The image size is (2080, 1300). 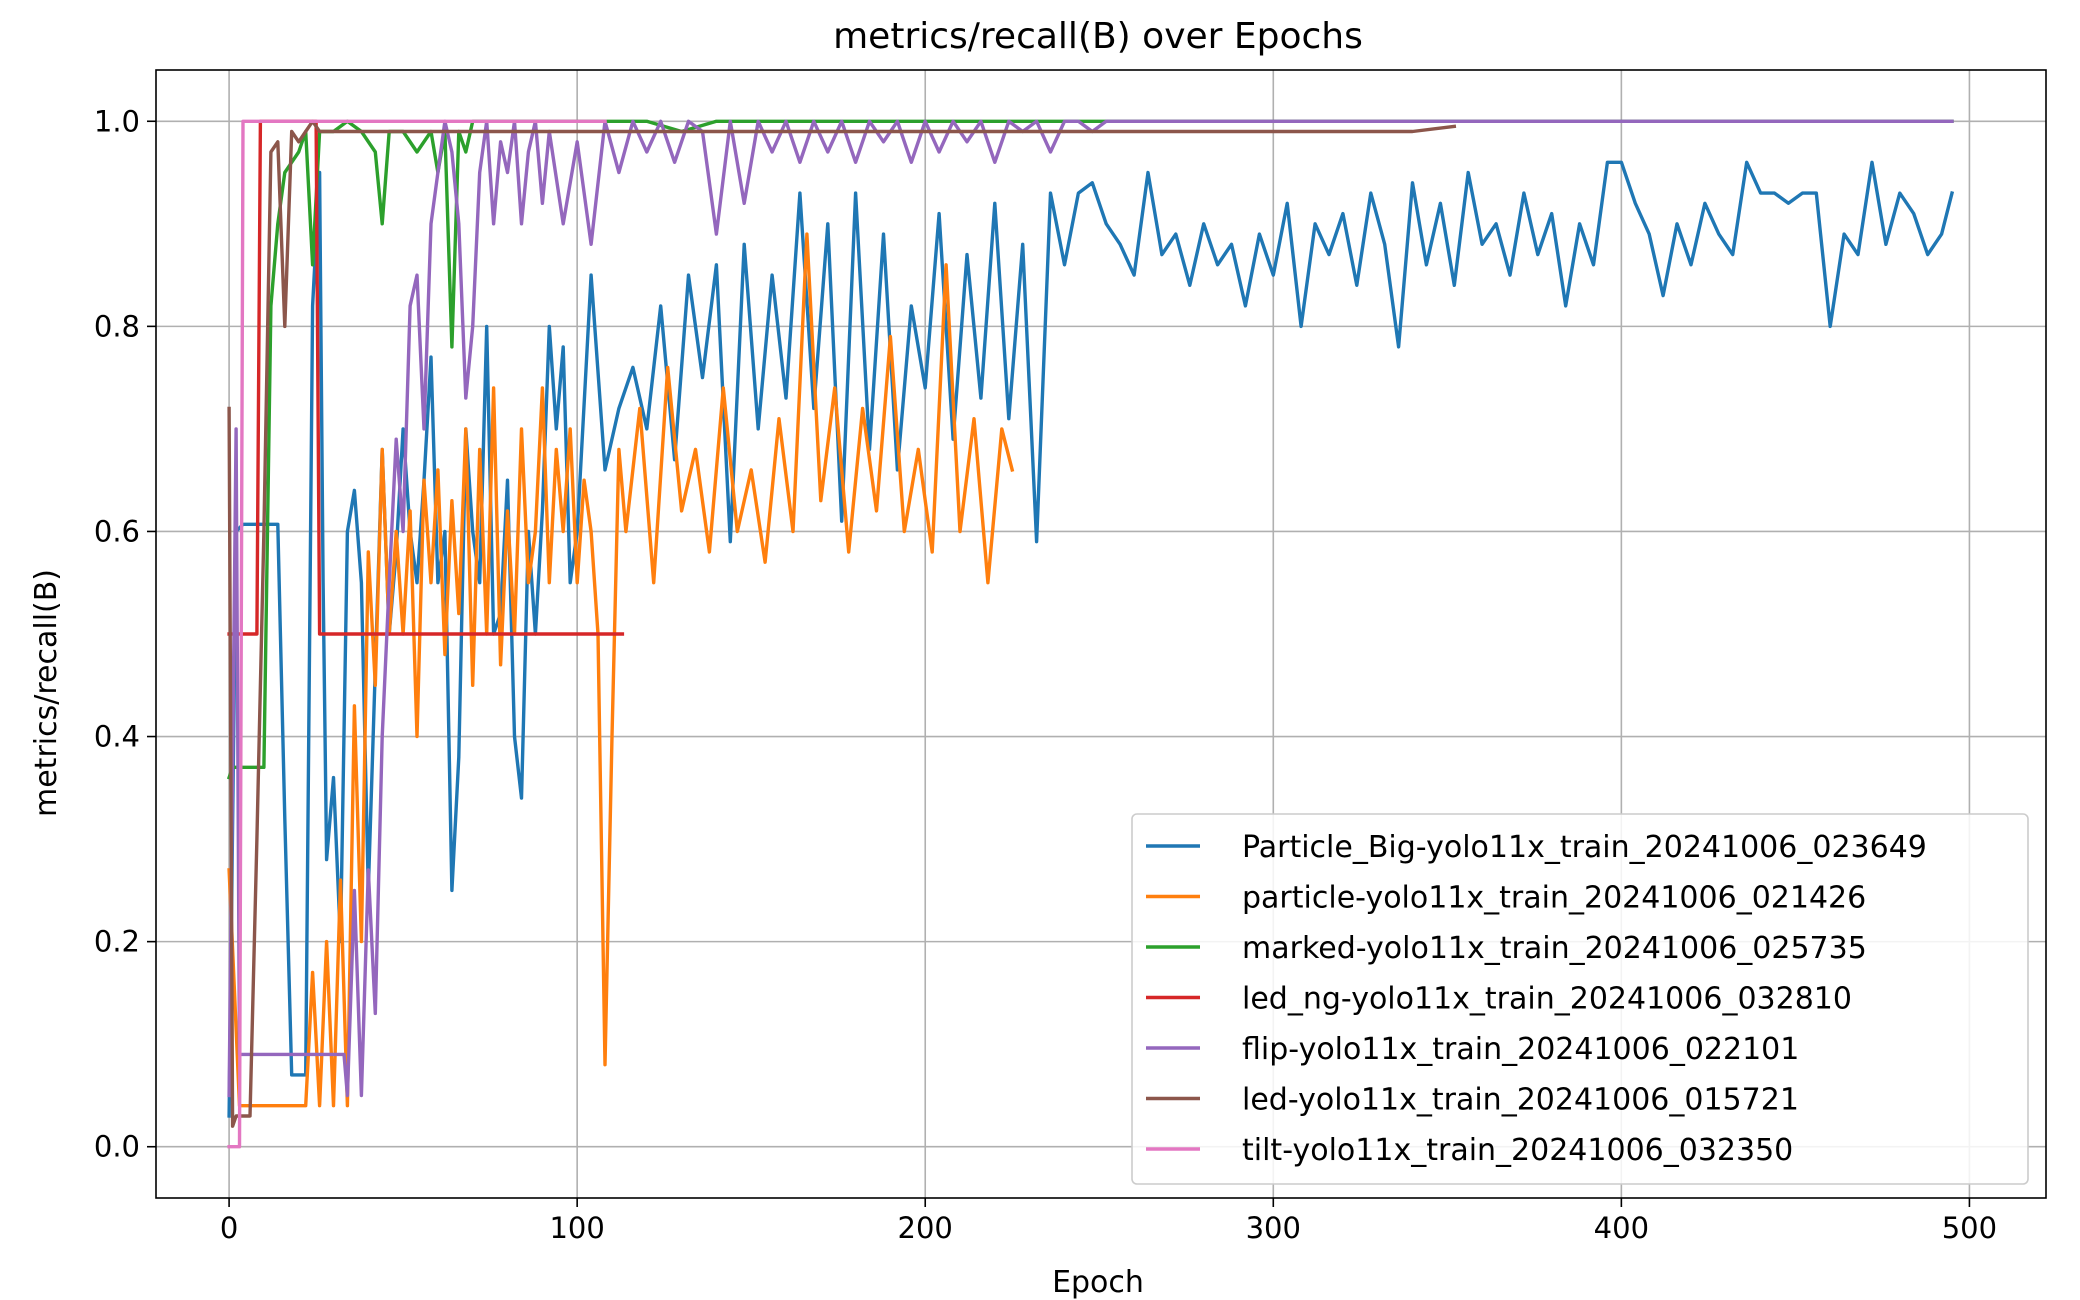 What do you see at coordinates (576, 1228) in the screenshot?
I see `x-tick-label: 100` at bounding box center [576, 1228].